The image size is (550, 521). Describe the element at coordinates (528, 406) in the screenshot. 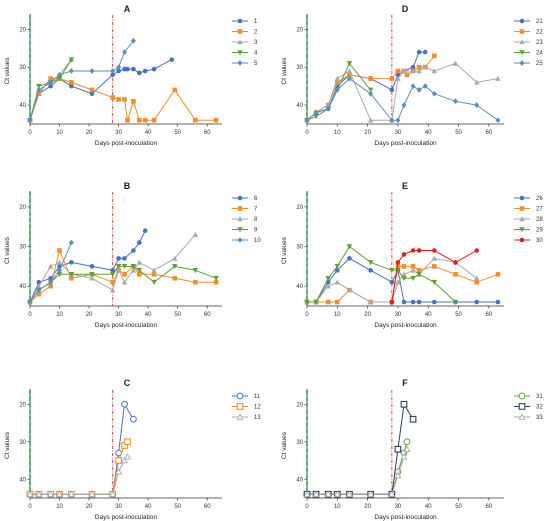

I see `legend: 31 32 33` at that location.